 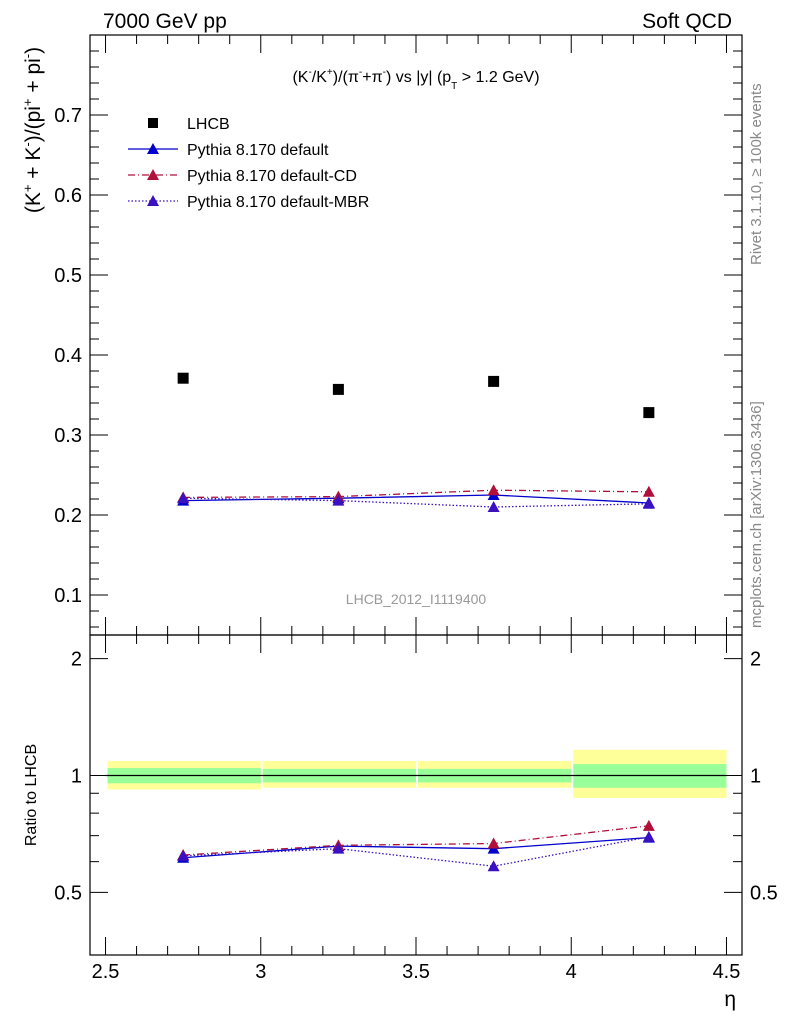 What do you see at coordinates (76, 776) in the screenshot?
I see `ratio-y-tick-label: 1` at bounding box center [76, 776].